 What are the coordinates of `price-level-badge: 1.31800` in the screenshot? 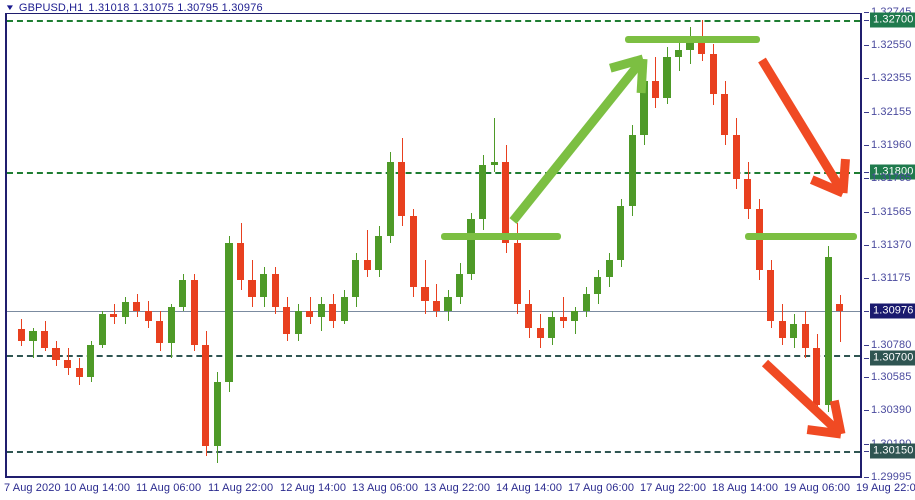 It's located at (892, 172).